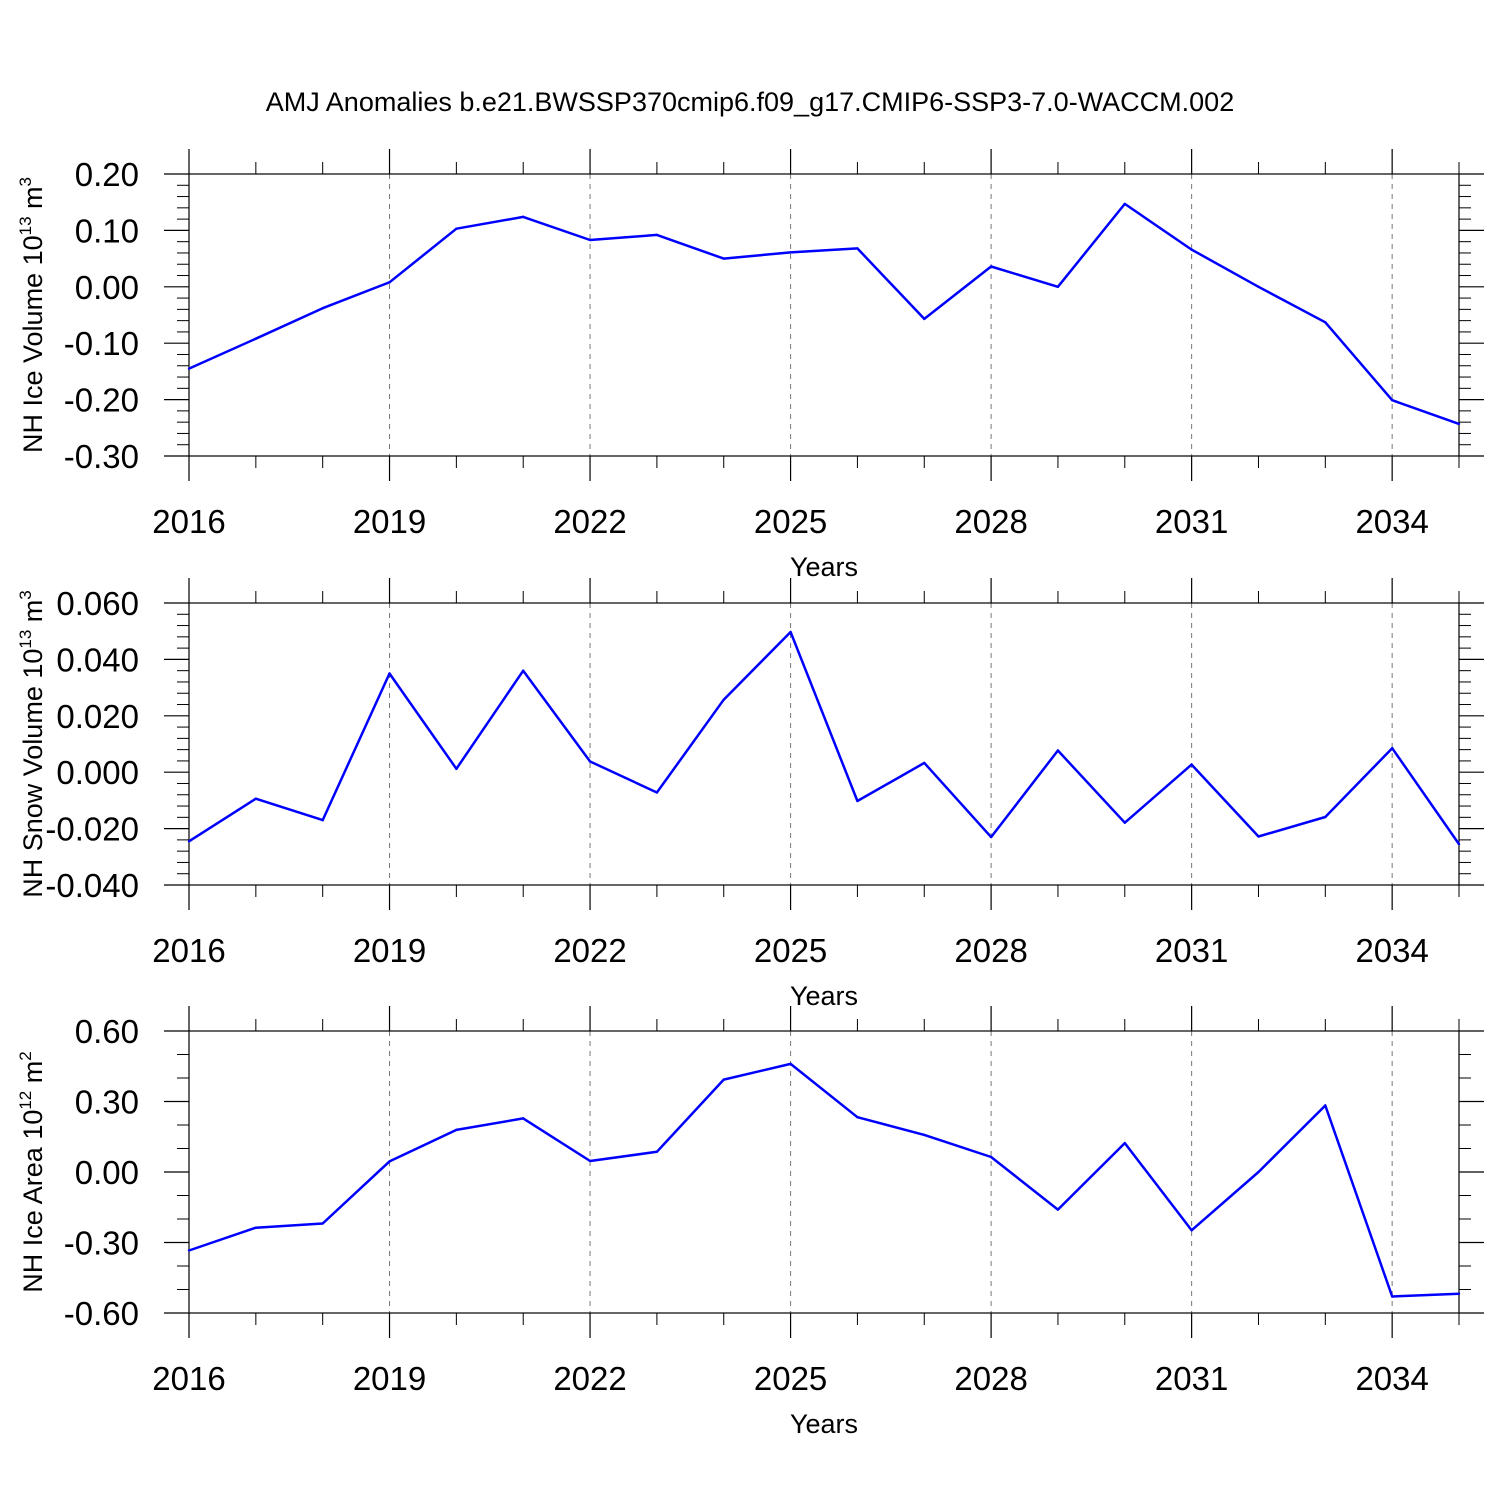 This screenshot has width=1500, height=1500. What do you see at coordinates (25, 1055) in the screenshot?
I see `y-axis-title-unit-exponent: 2` at bounding box center [25, 1055].